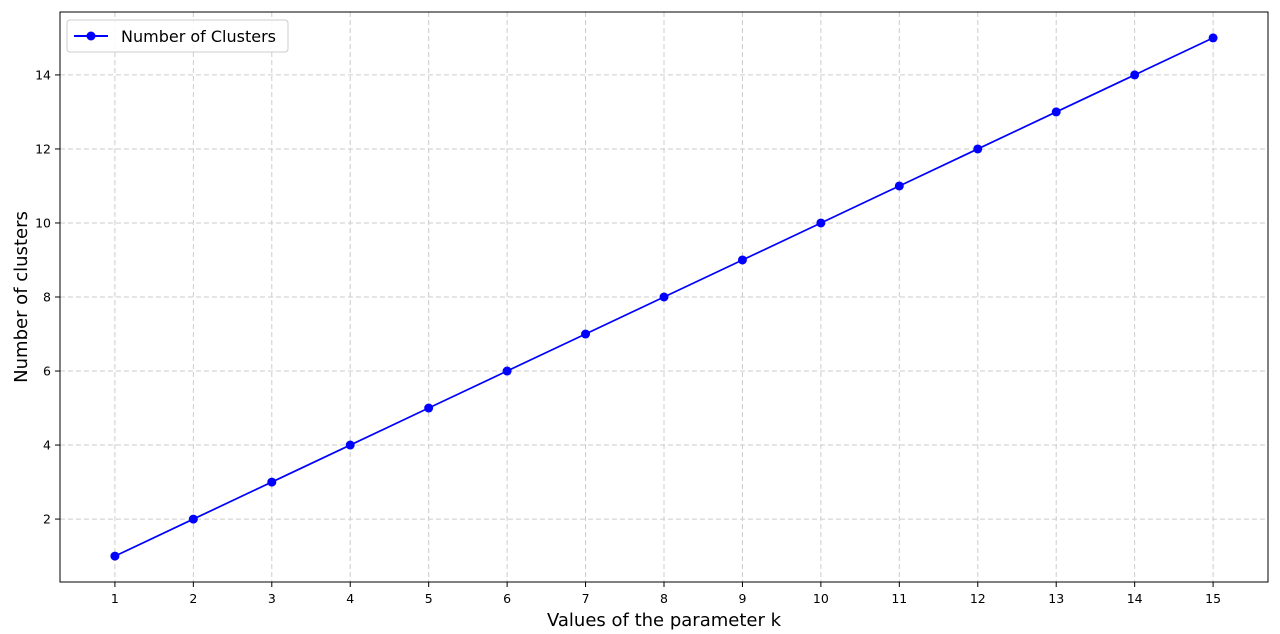  Describe the element at coordinates (664, 598) in the screenshot. I see `x-tick-label: 8` at that location.